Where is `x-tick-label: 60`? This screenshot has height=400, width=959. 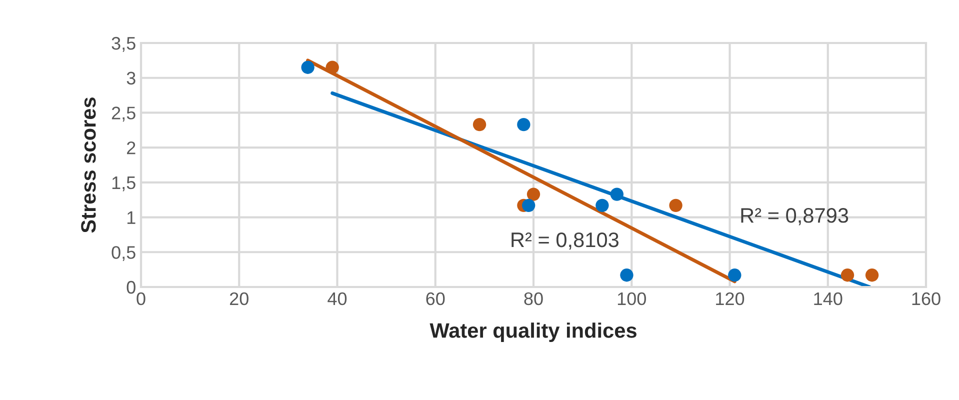 x-tick-label: 60 is located at coordinates (435, 299).